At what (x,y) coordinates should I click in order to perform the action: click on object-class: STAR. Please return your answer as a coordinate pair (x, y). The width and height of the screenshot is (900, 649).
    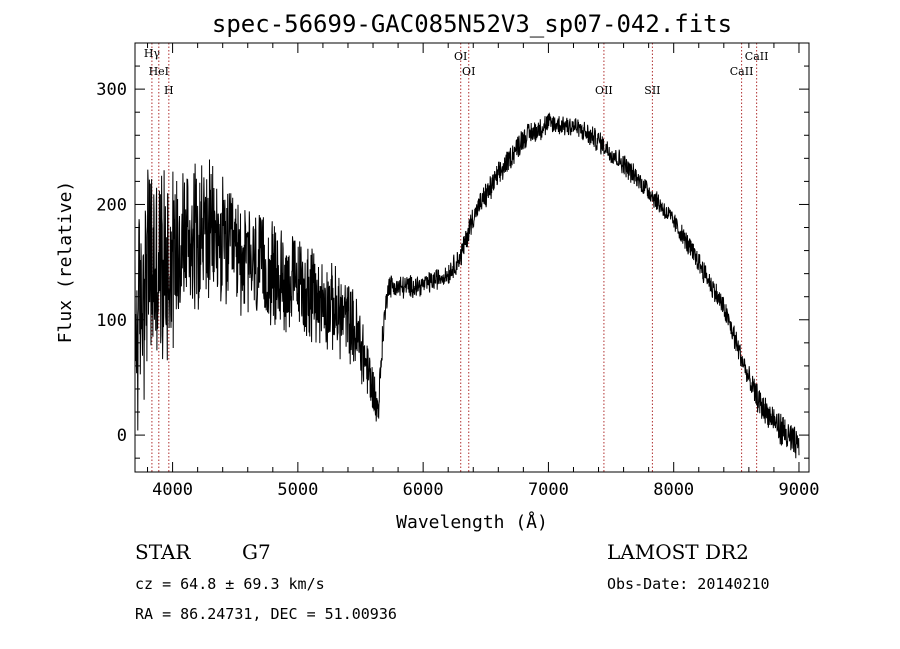
    Looking at the image, I should click on (163, 552).